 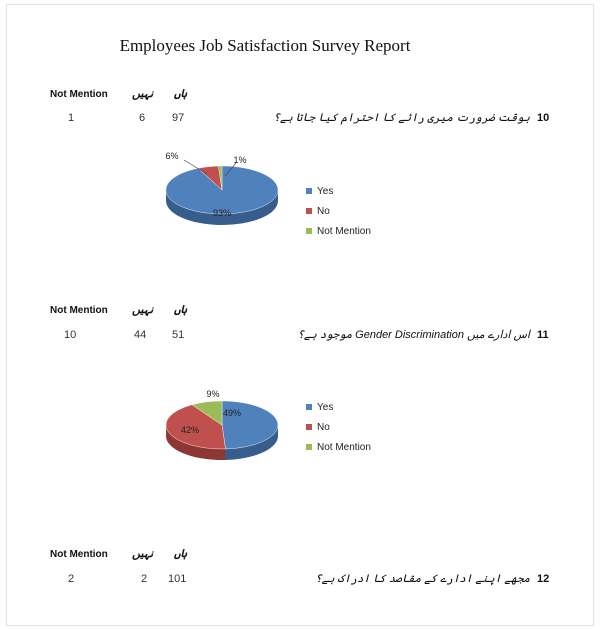 I want to click on question-number: 12, so click(x=543, y=579).